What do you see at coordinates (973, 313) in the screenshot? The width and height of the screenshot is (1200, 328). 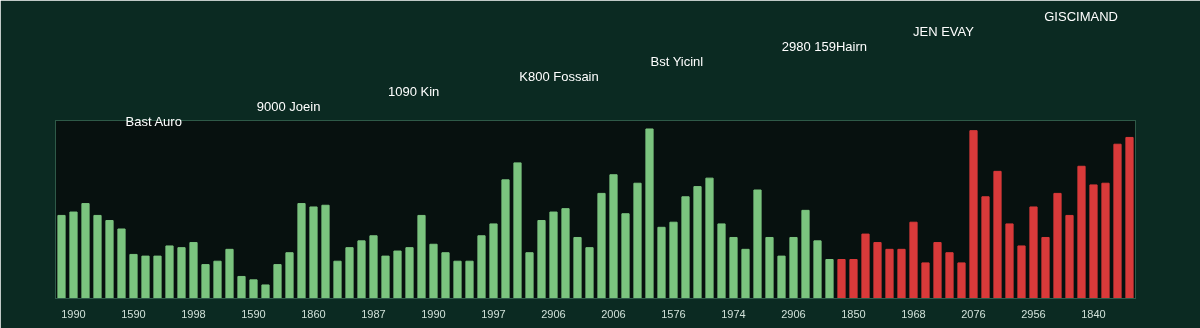 I see `x-tick-label: 2076` at bounding box center [973, 313].